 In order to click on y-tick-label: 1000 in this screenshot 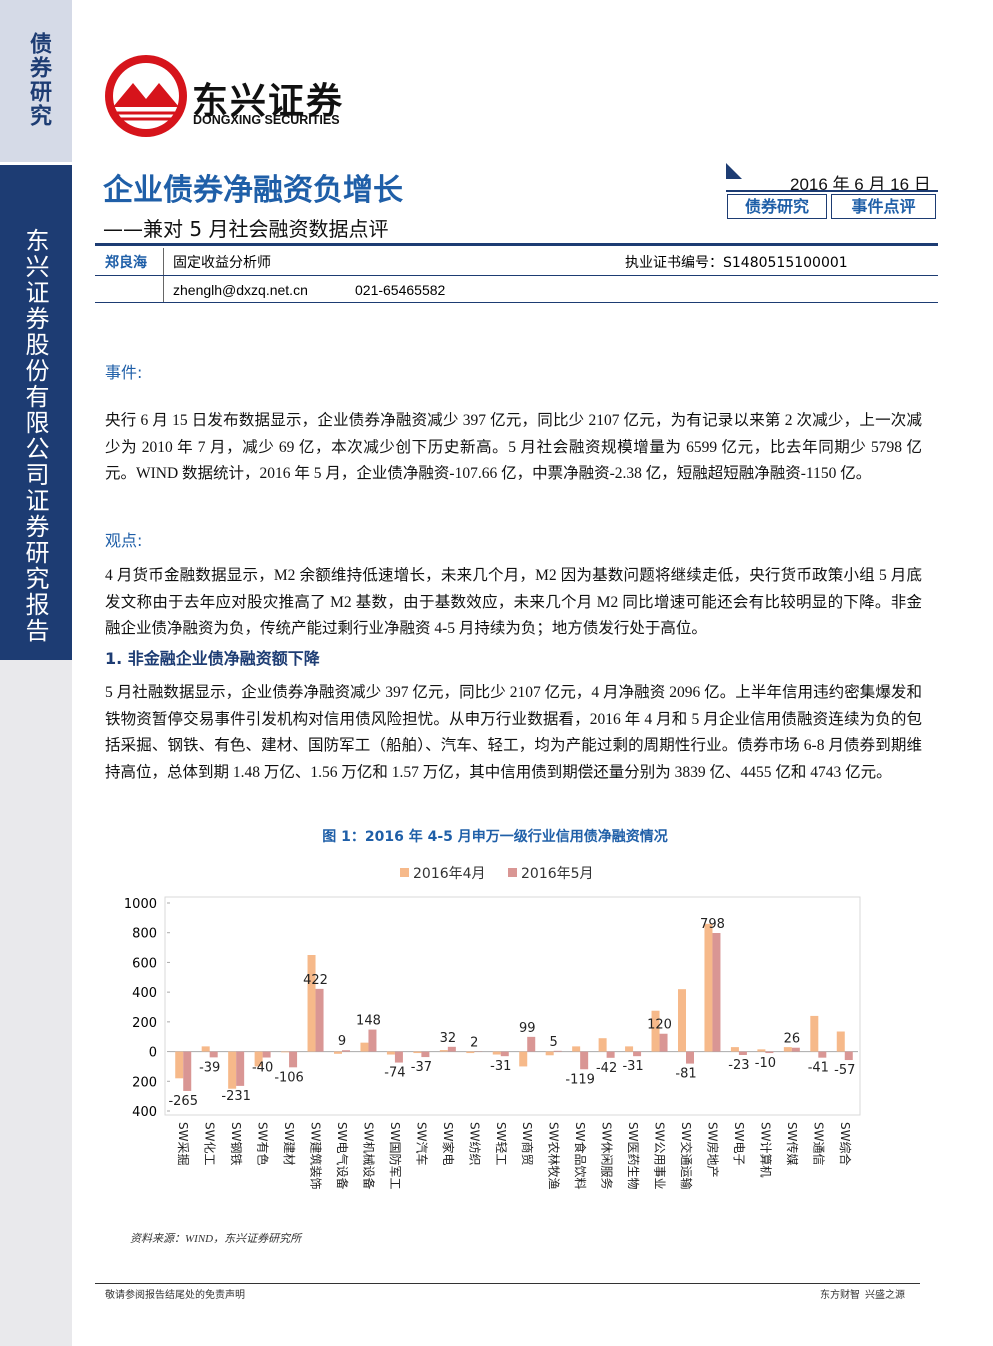, I will do `click(140, 904)`.